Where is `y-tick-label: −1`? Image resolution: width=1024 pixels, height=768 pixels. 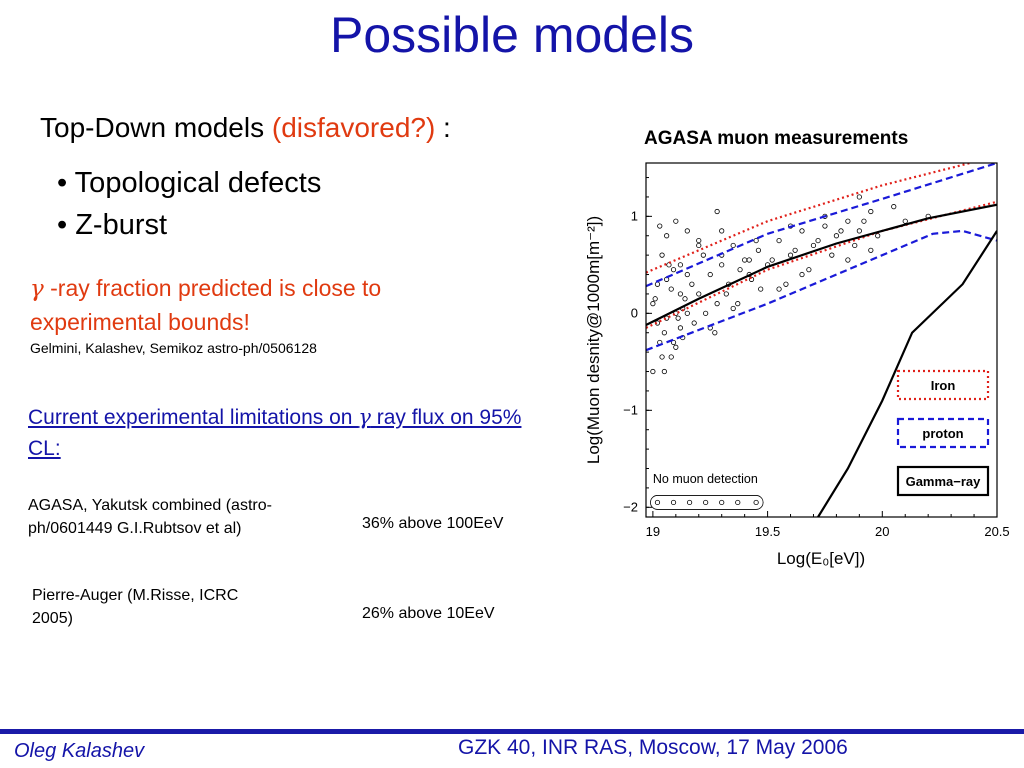 y-tick-label: −1 is located at coordinates (630, 409).